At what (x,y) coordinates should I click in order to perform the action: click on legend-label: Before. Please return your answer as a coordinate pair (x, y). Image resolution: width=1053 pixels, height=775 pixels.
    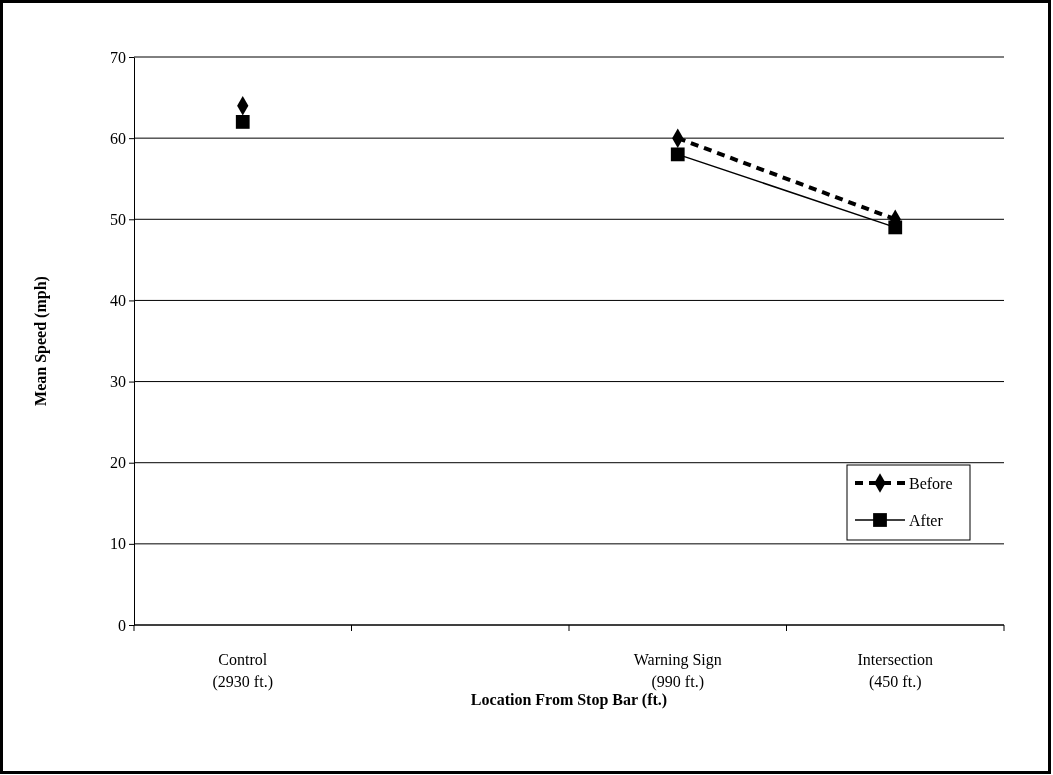
    Looking at the image, I should click on (931, 483).